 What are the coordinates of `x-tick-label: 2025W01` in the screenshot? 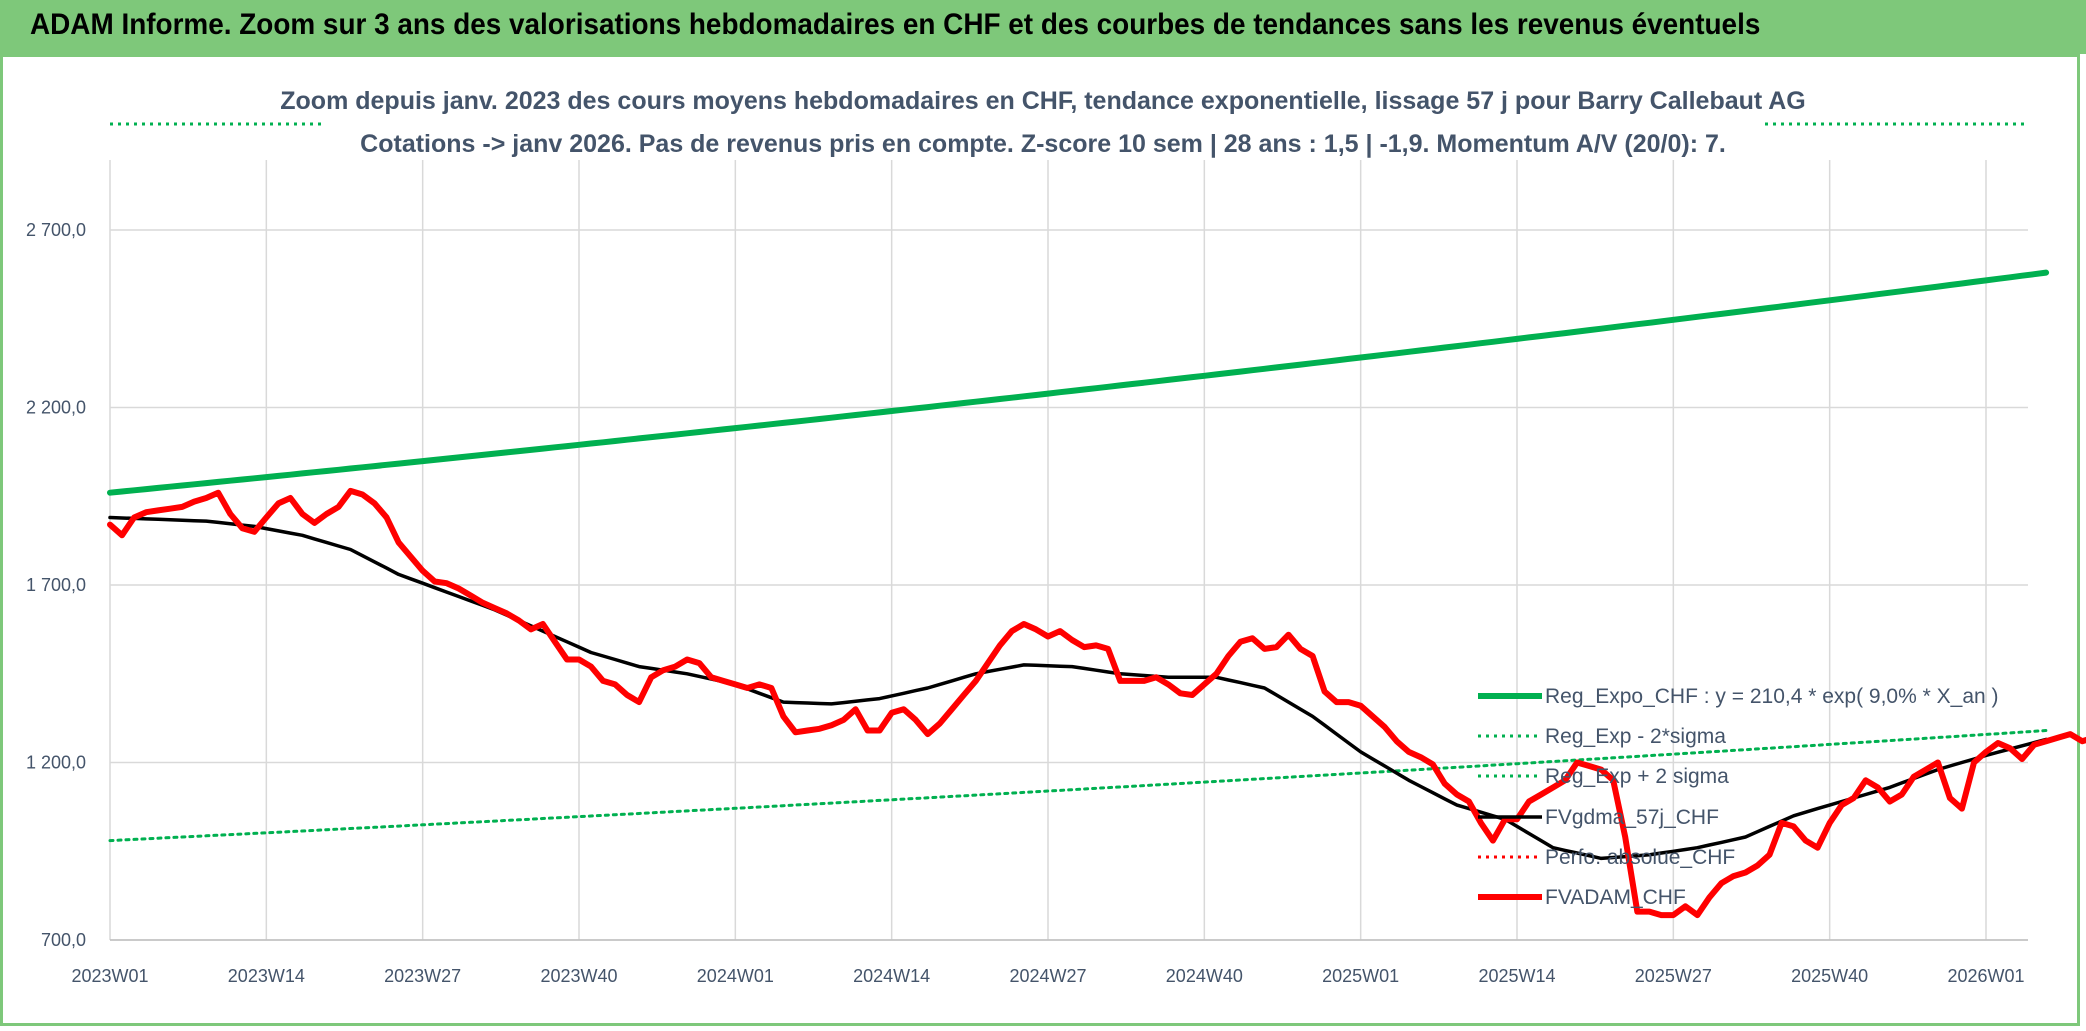 It's located at (1360, 976).